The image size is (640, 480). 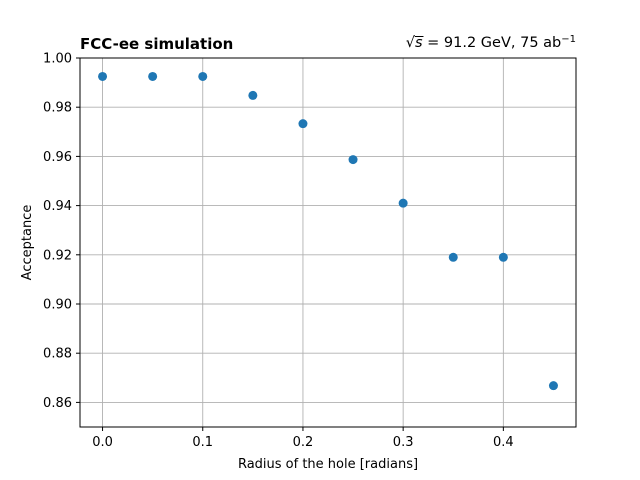 What do you see at coordinates (57, 206) in the screenshot?
I see `y-tick-label: 0.94` at bounding box center [57, 206].